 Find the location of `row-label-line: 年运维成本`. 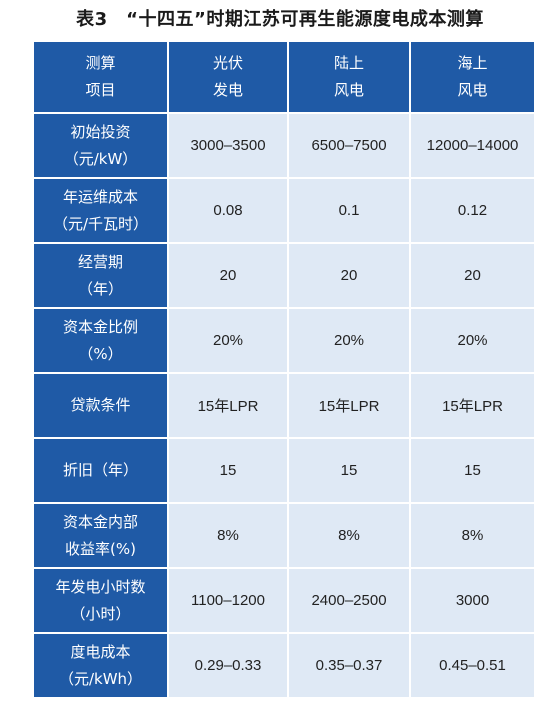

row-label-line: 年运维成本 is located at coordinates (100, 196).